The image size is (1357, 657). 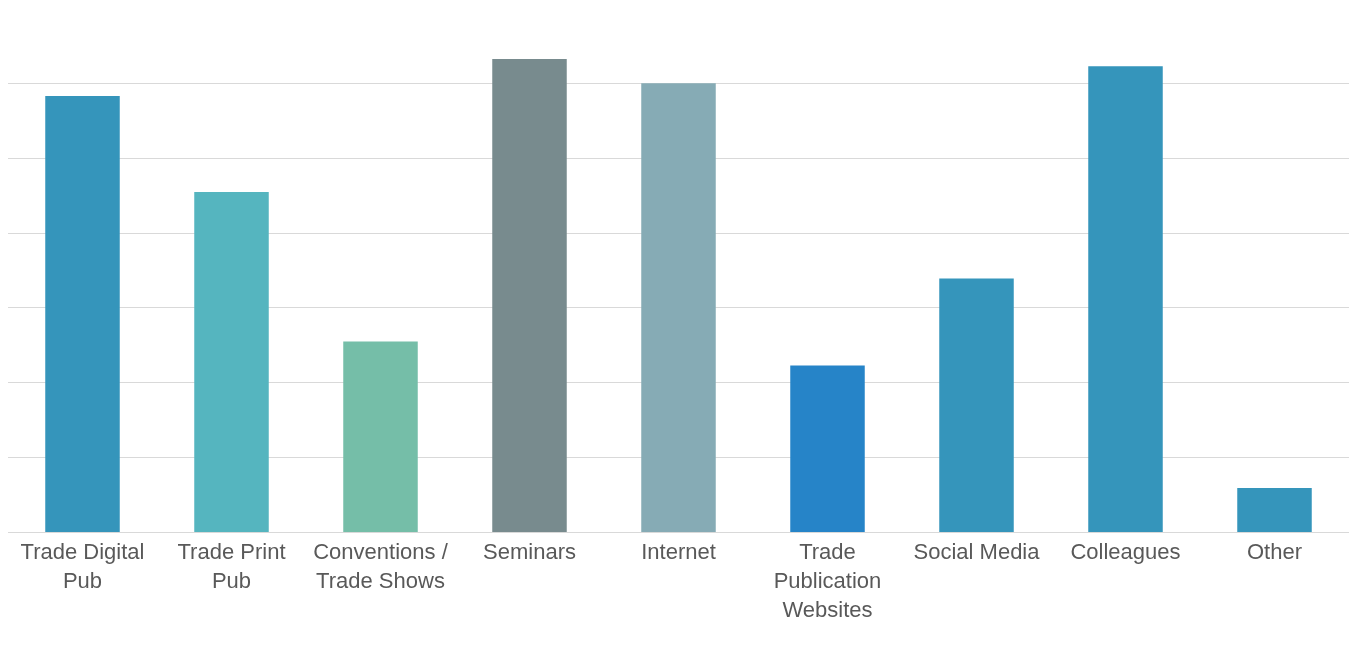 What do you see at coordinates (1125, 552) in the screenshot?
I see `x-tick-label: Colleagues` at bounding box center [1125, 552].